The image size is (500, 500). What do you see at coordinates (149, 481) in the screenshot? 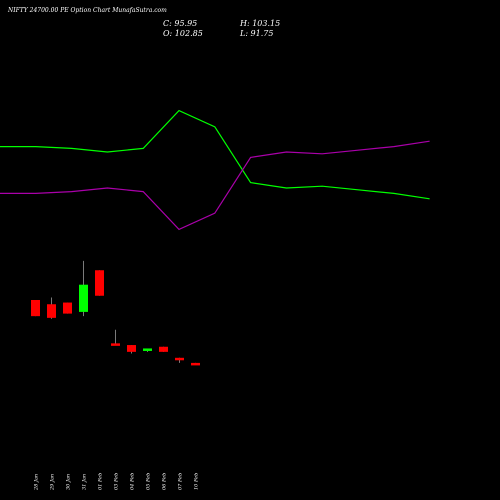
I see `x-tick-label: 05 Feb` at bounding box center [149, 481].